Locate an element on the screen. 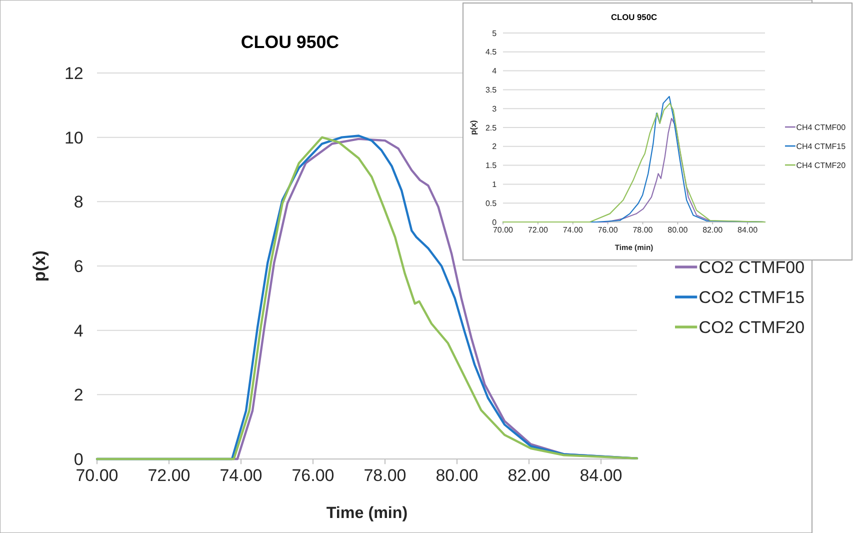 Image resolution: width=853 pixels, height=533 pixels. y-tick-label: 8 is located at coordinates (79, 202).